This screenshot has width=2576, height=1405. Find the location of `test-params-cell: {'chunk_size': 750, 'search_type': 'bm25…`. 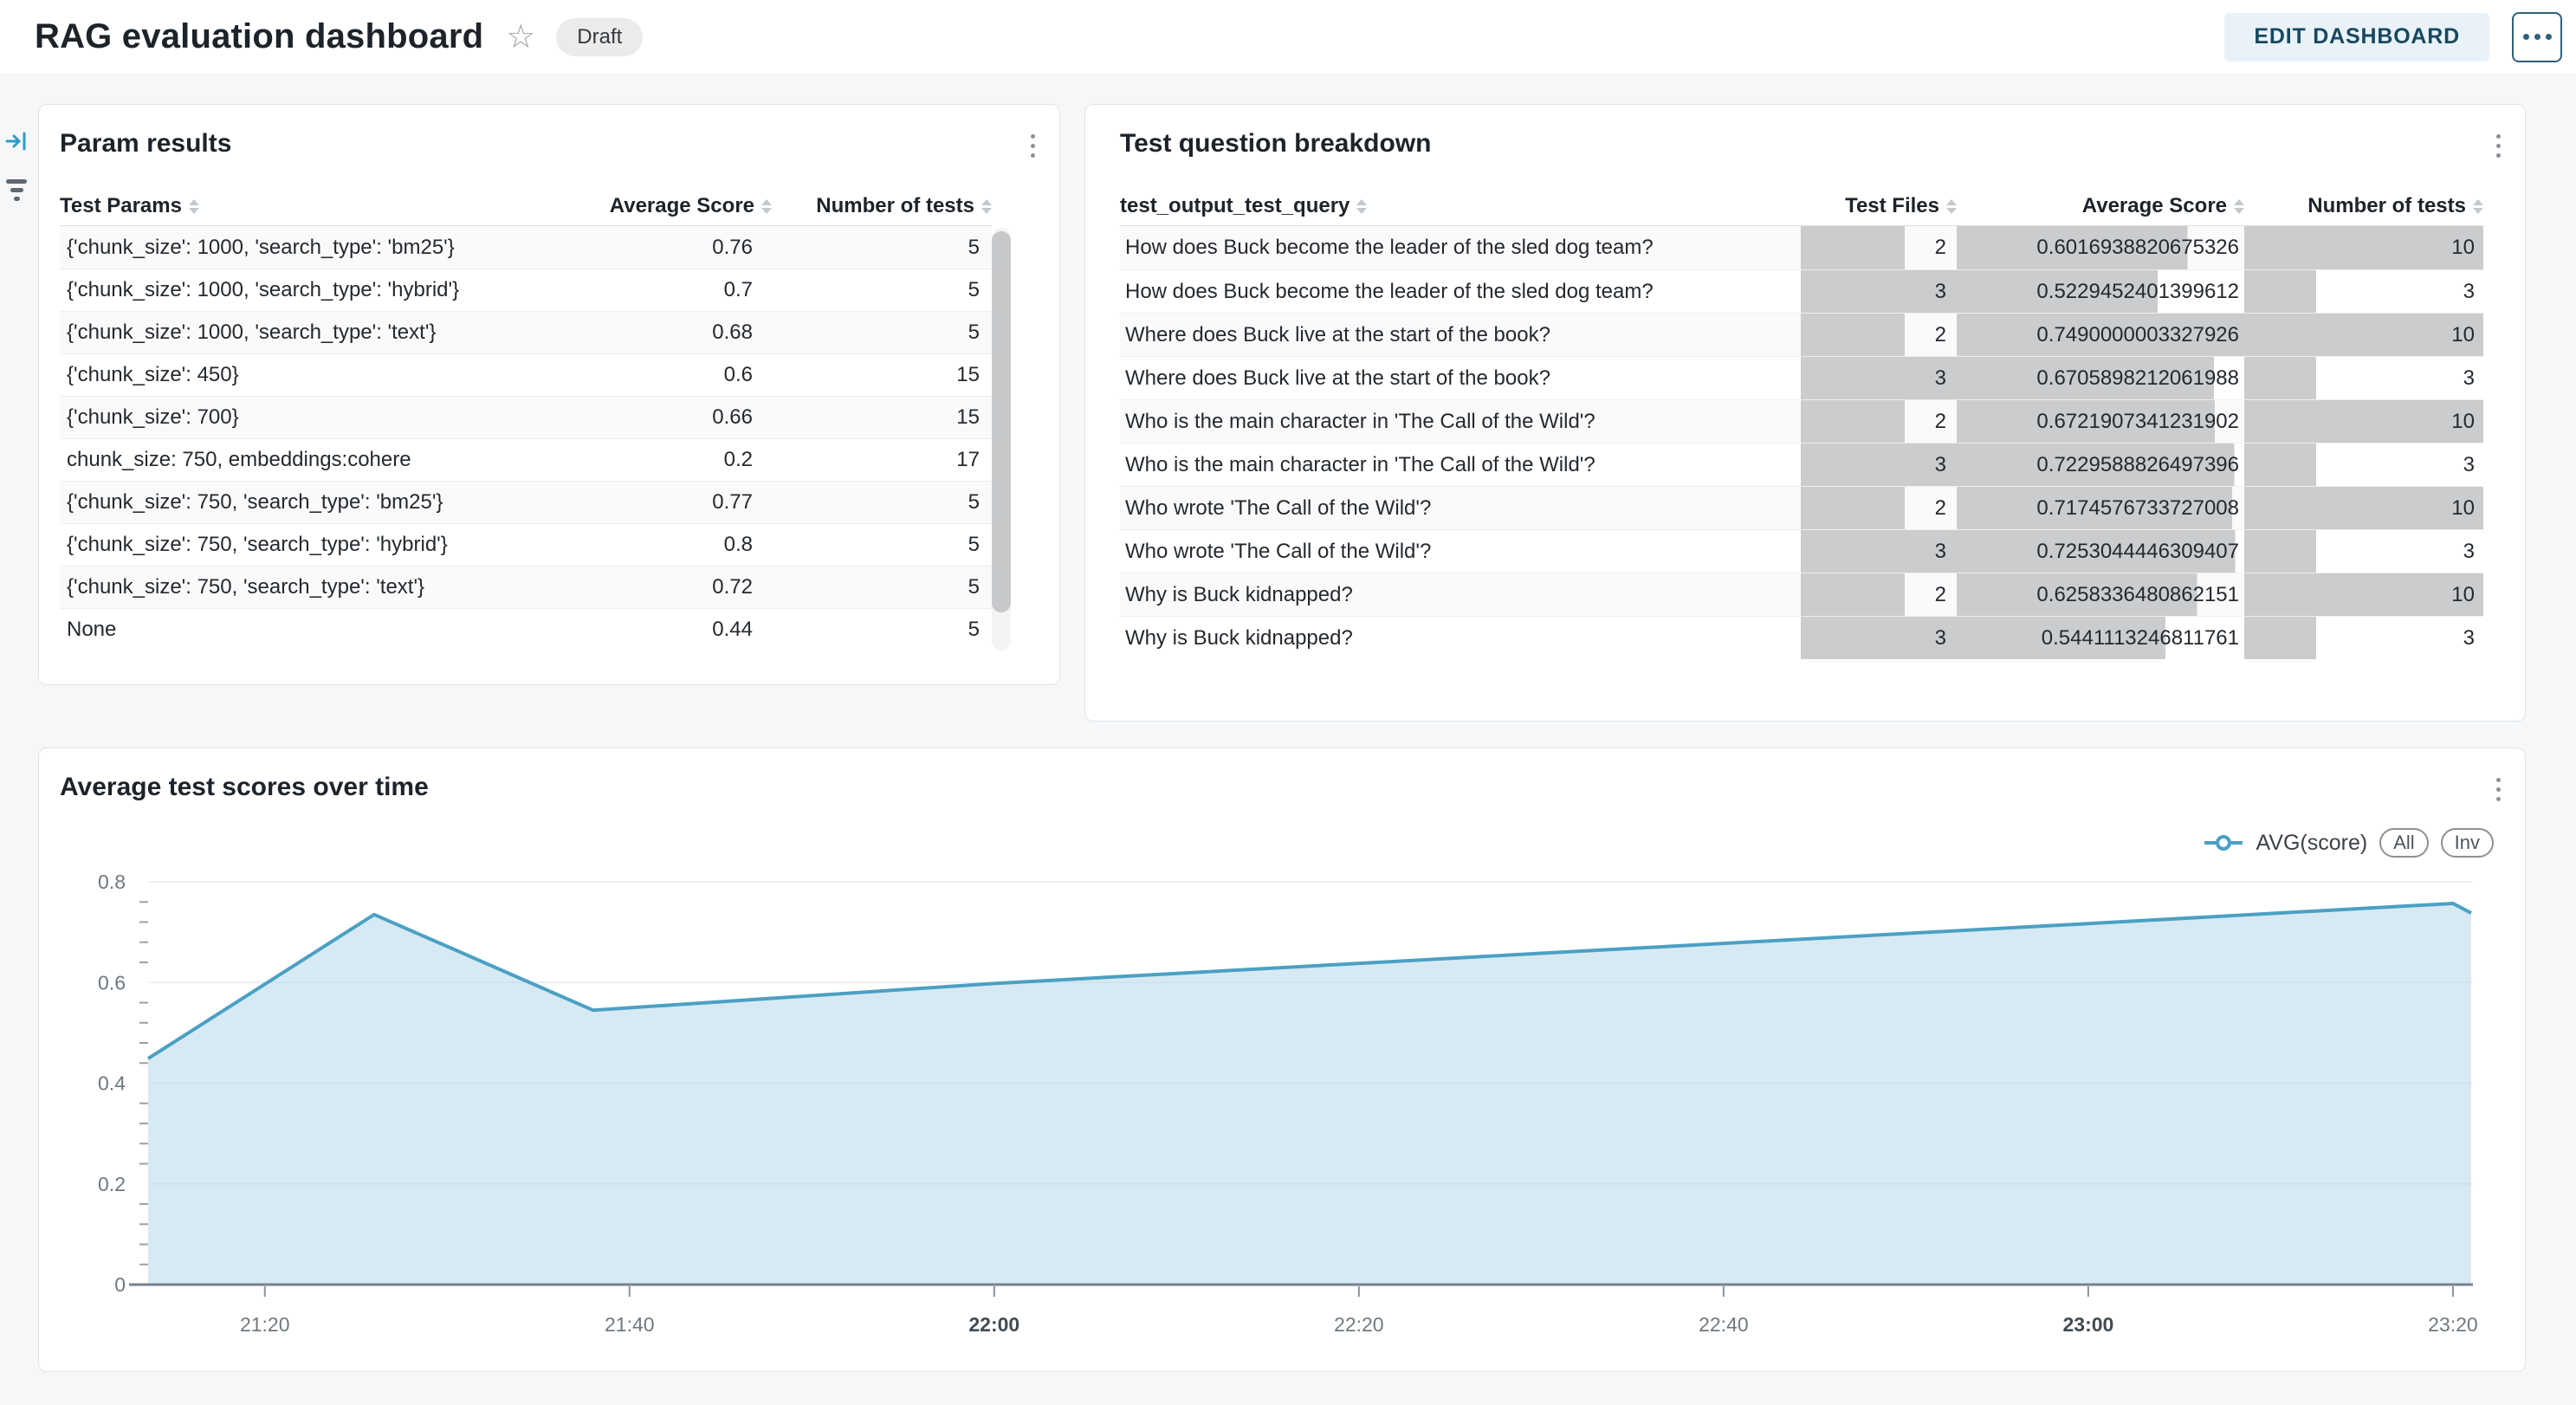

test-params-cell: {'chunk_size': 750, 'search_type': 'bm25… is located at coordinates (255, 502).